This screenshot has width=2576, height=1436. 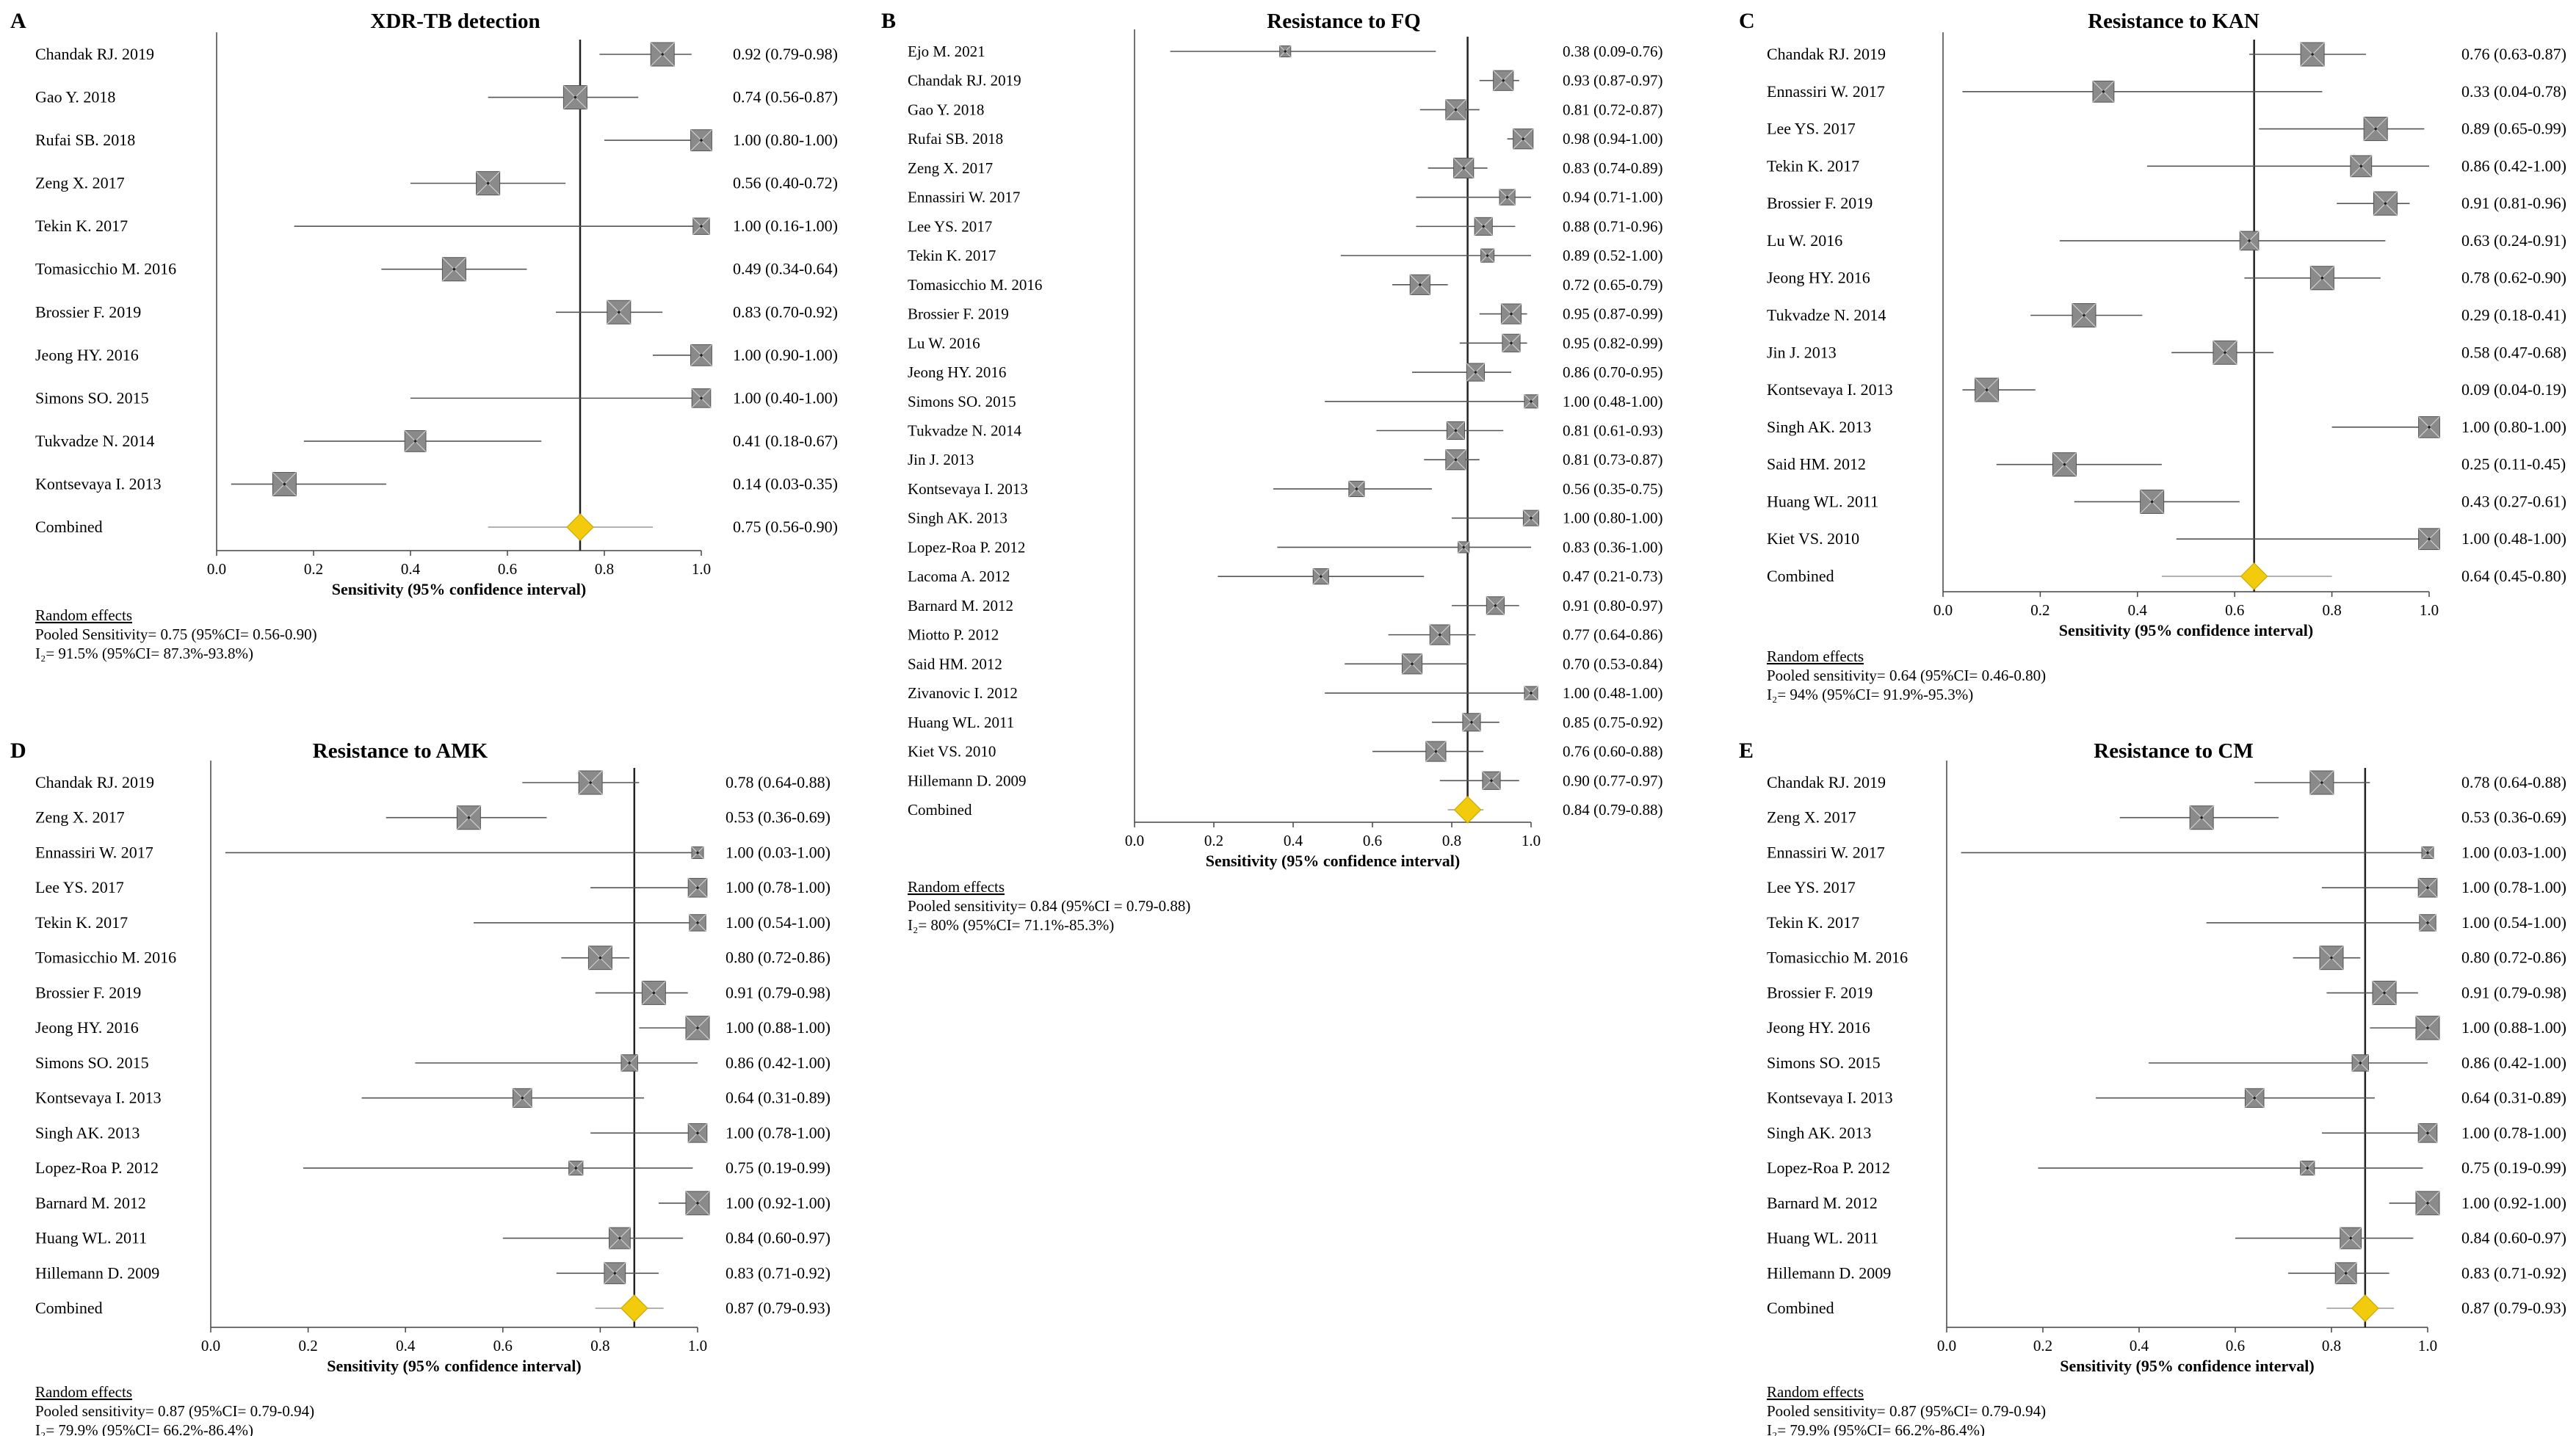 What do you see at coordinates (433, 992) in the screenshot?
I see `study-row: Brossier F. 2019 0.91 (0.79-0.98)` at bounding box center [433, 992].